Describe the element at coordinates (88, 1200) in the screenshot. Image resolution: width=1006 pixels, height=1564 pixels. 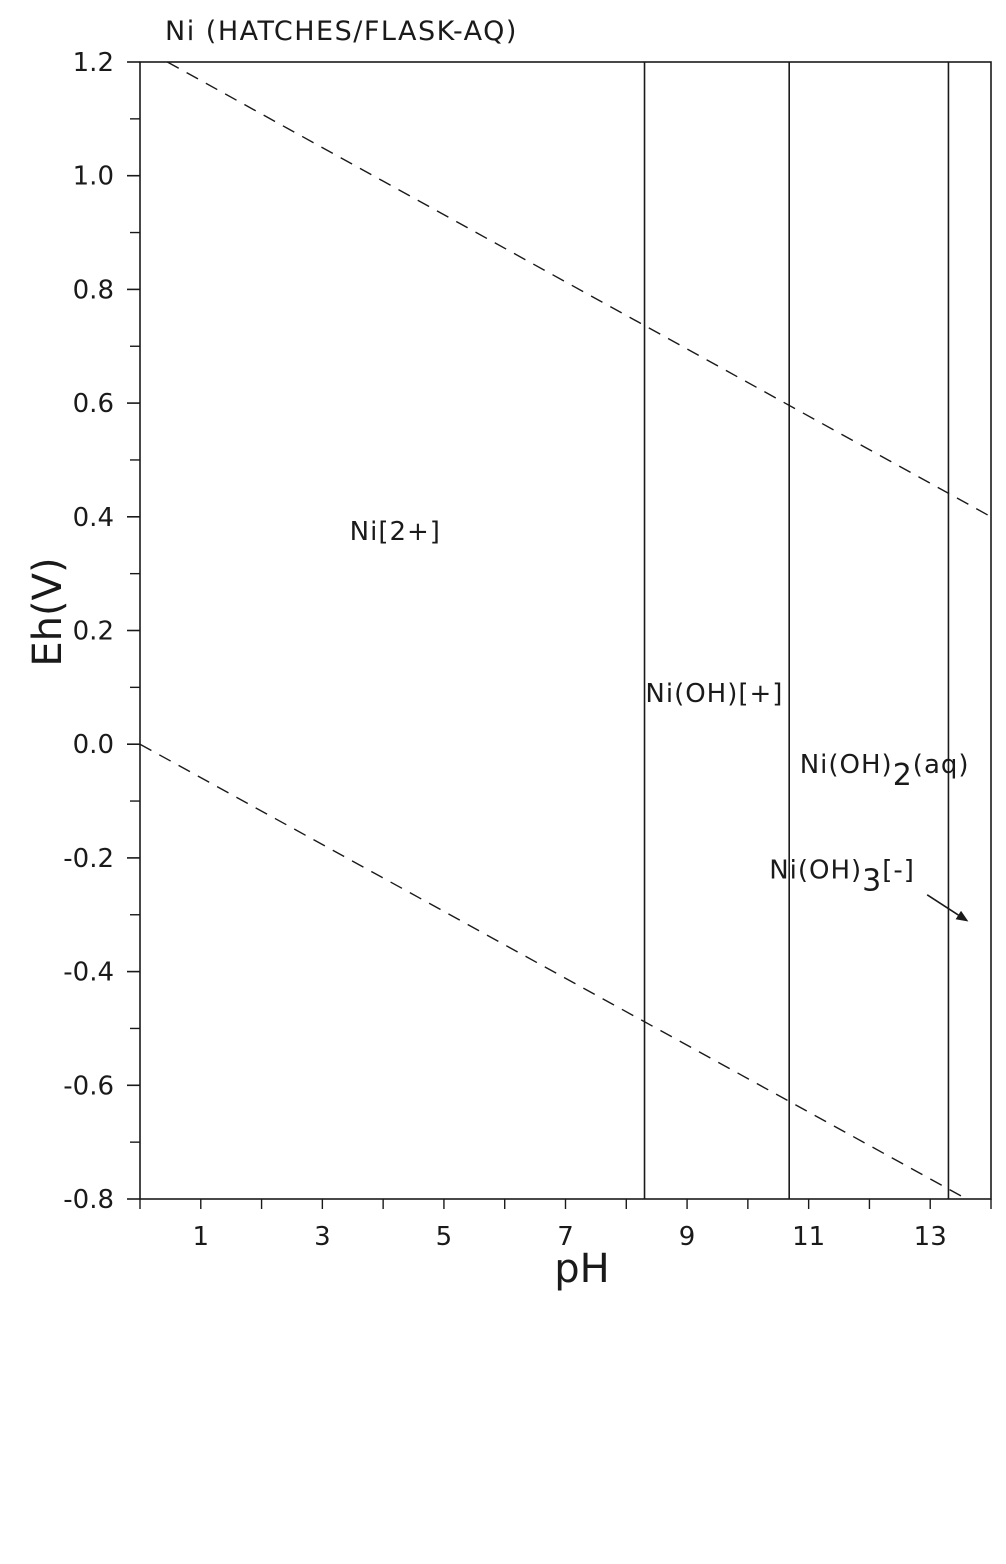
I see `y-tick-label: -0.8` at that location.